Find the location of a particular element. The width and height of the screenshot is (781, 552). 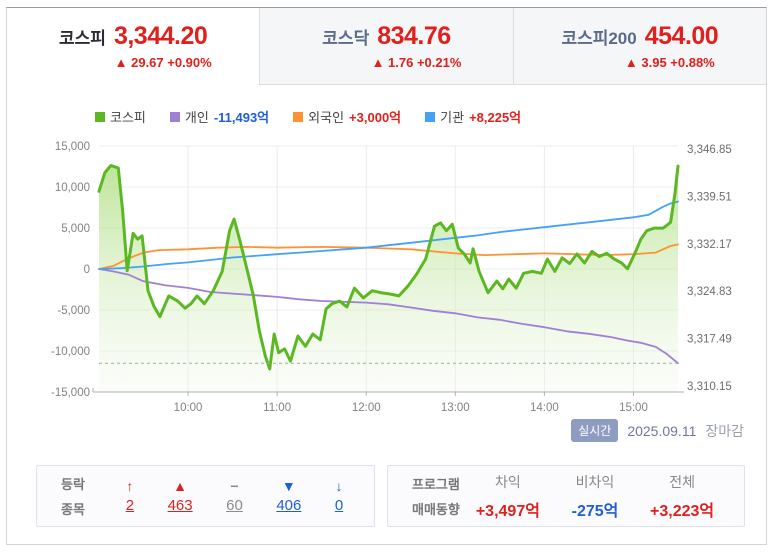

legend-kospi-label: 코스피 is located at coordinates (128, 117).